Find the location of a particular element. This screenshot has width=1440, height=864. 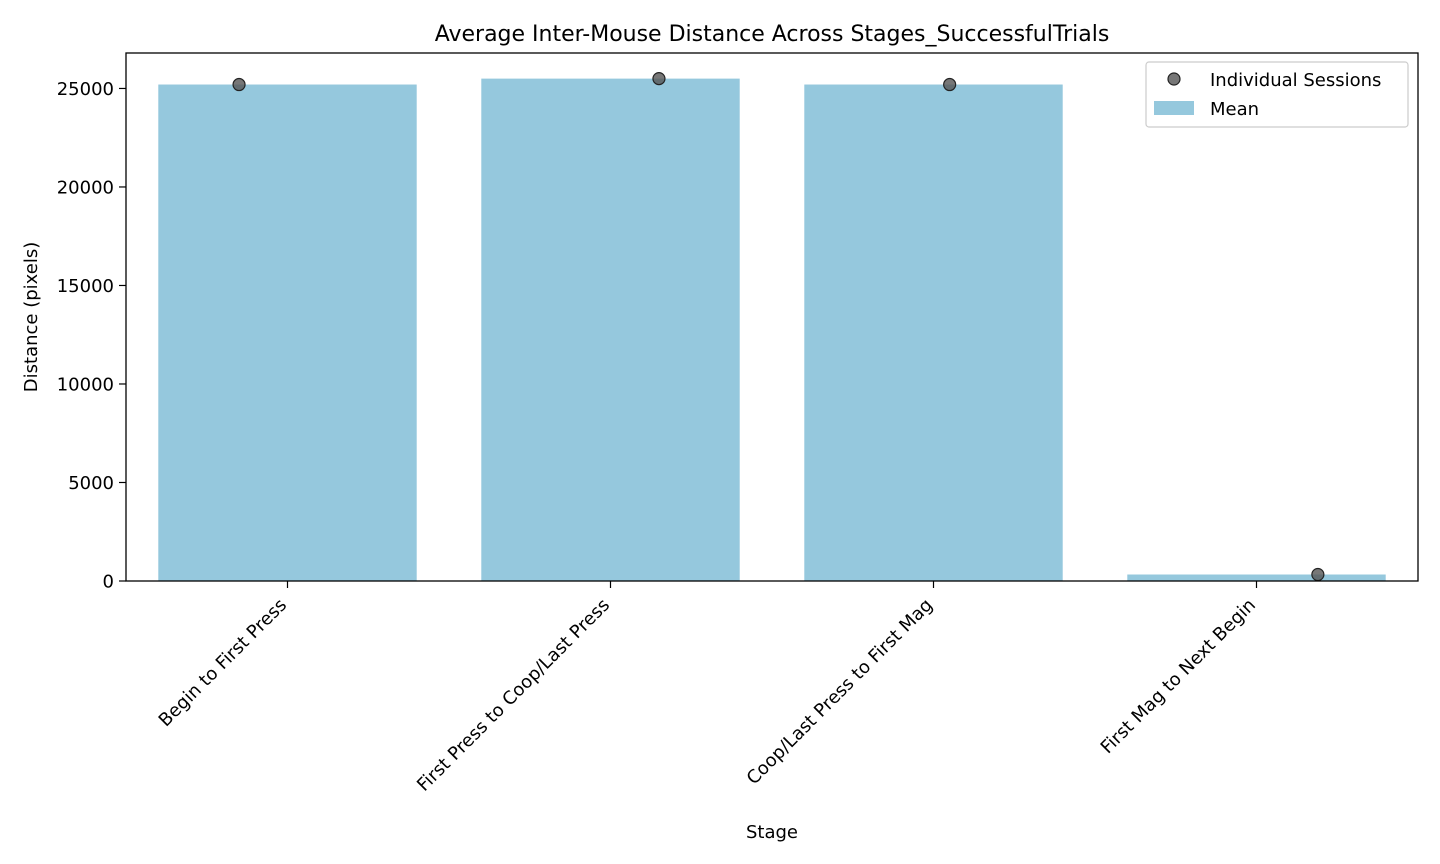

x-axis-label: Stage is located at coordinates (772, 832).